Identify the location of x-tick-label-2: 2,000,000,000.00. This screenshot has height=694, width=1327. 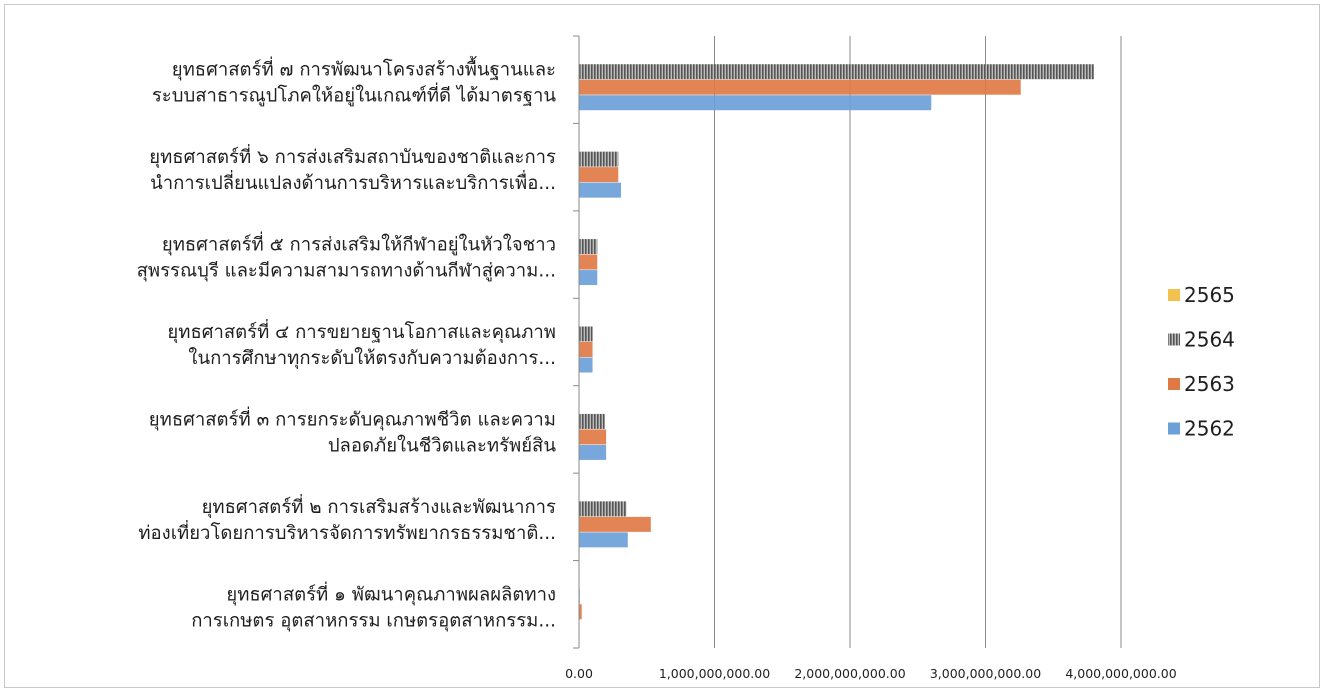
(849, 673).